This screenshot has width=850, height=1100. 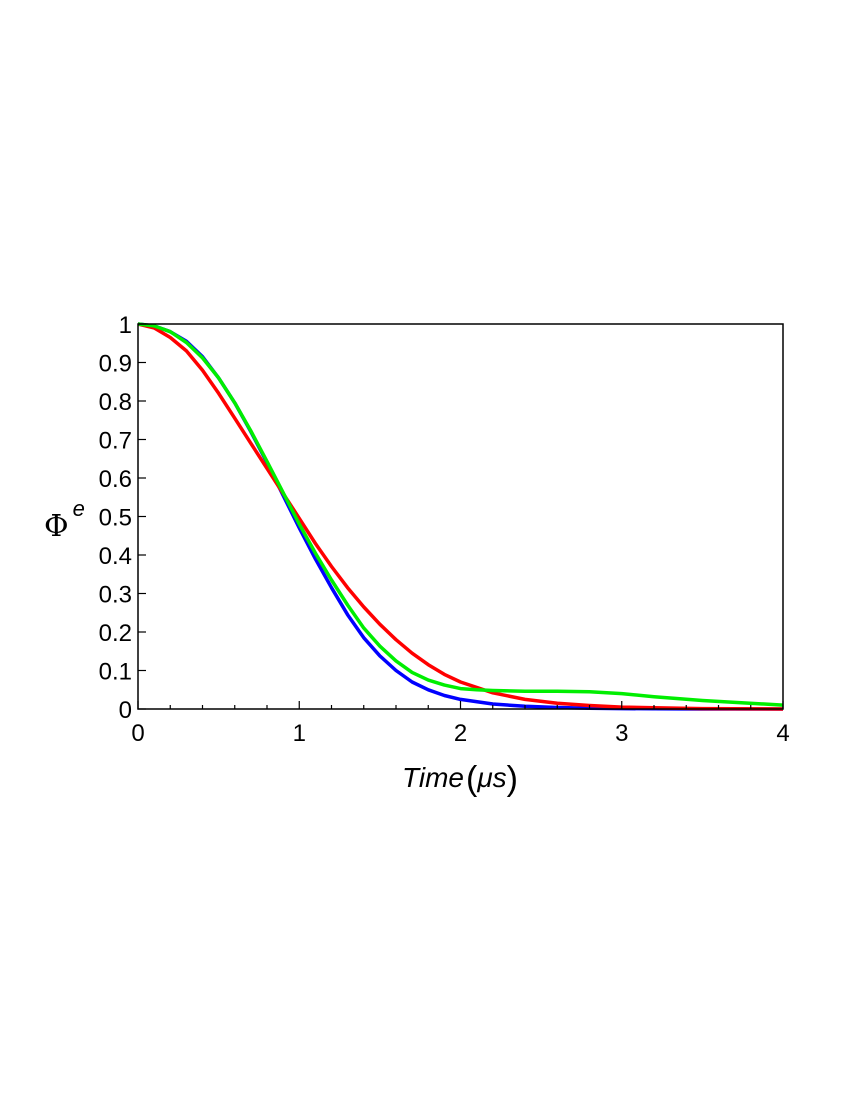 I want to click on y-axis-label: Φe, so click(x=64, y=520).